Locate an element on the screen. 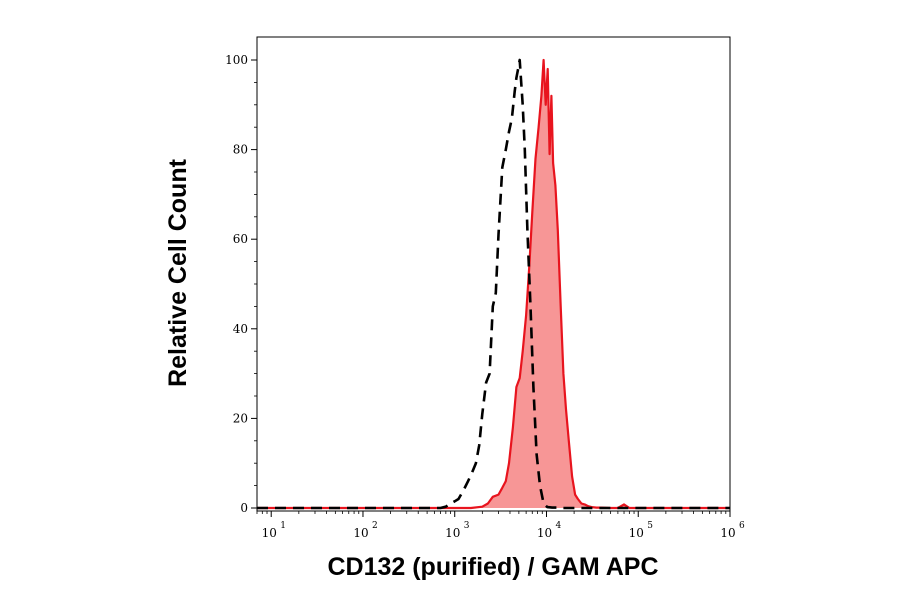 This screenshot has height=594, width=900. y-axis-title: Relative Cell Count is located at coordinates (178, 272).